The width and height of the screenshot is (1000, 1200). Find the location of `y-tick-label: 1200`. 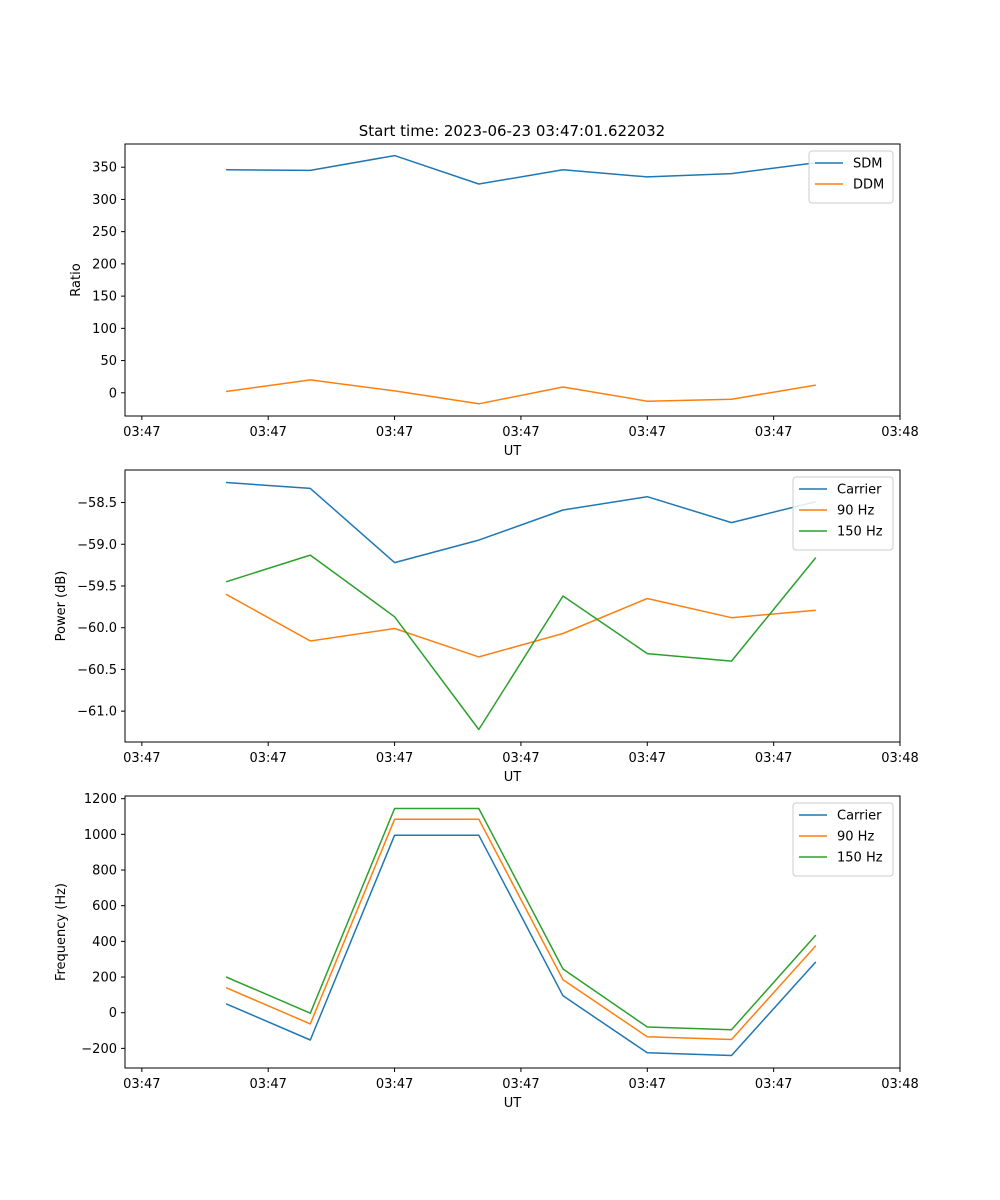

y-tick-label: 1200 is located at coordinates (100, 799).